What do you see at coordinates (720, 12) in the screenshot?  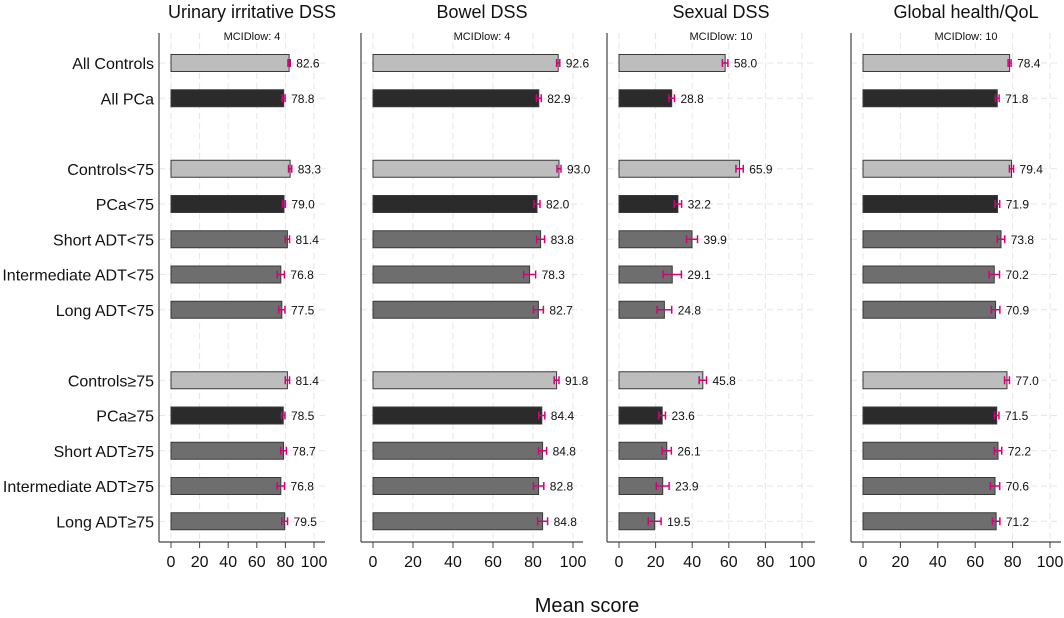 I see `panel-title: Sexual DSS` at bounding box center [720, 12].